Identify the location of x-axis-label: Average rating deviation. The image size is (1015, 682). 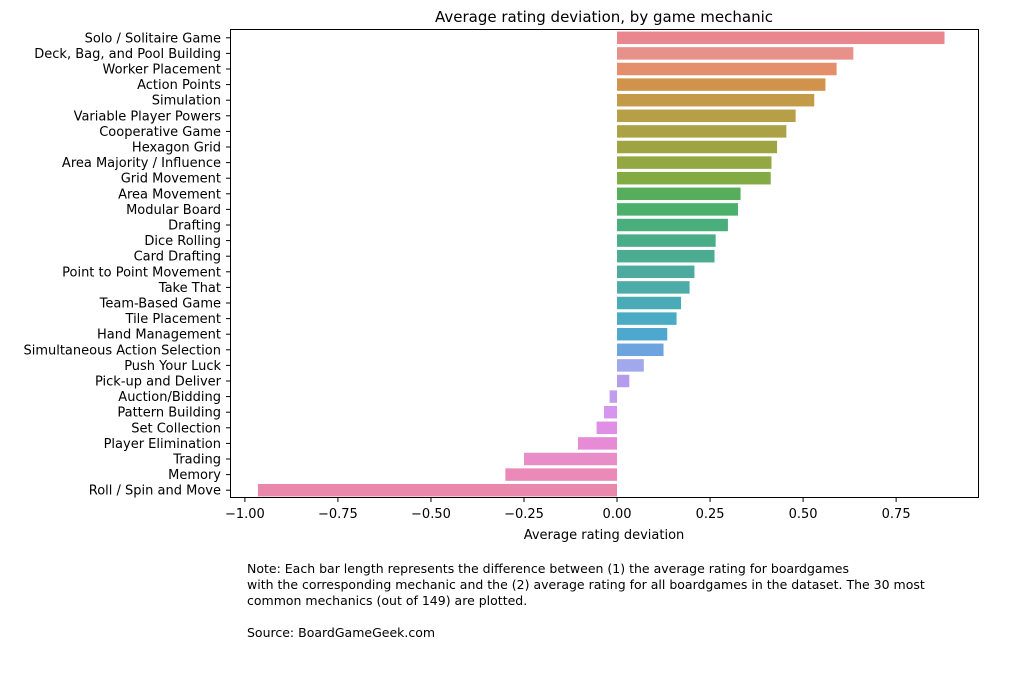
(604, 535).